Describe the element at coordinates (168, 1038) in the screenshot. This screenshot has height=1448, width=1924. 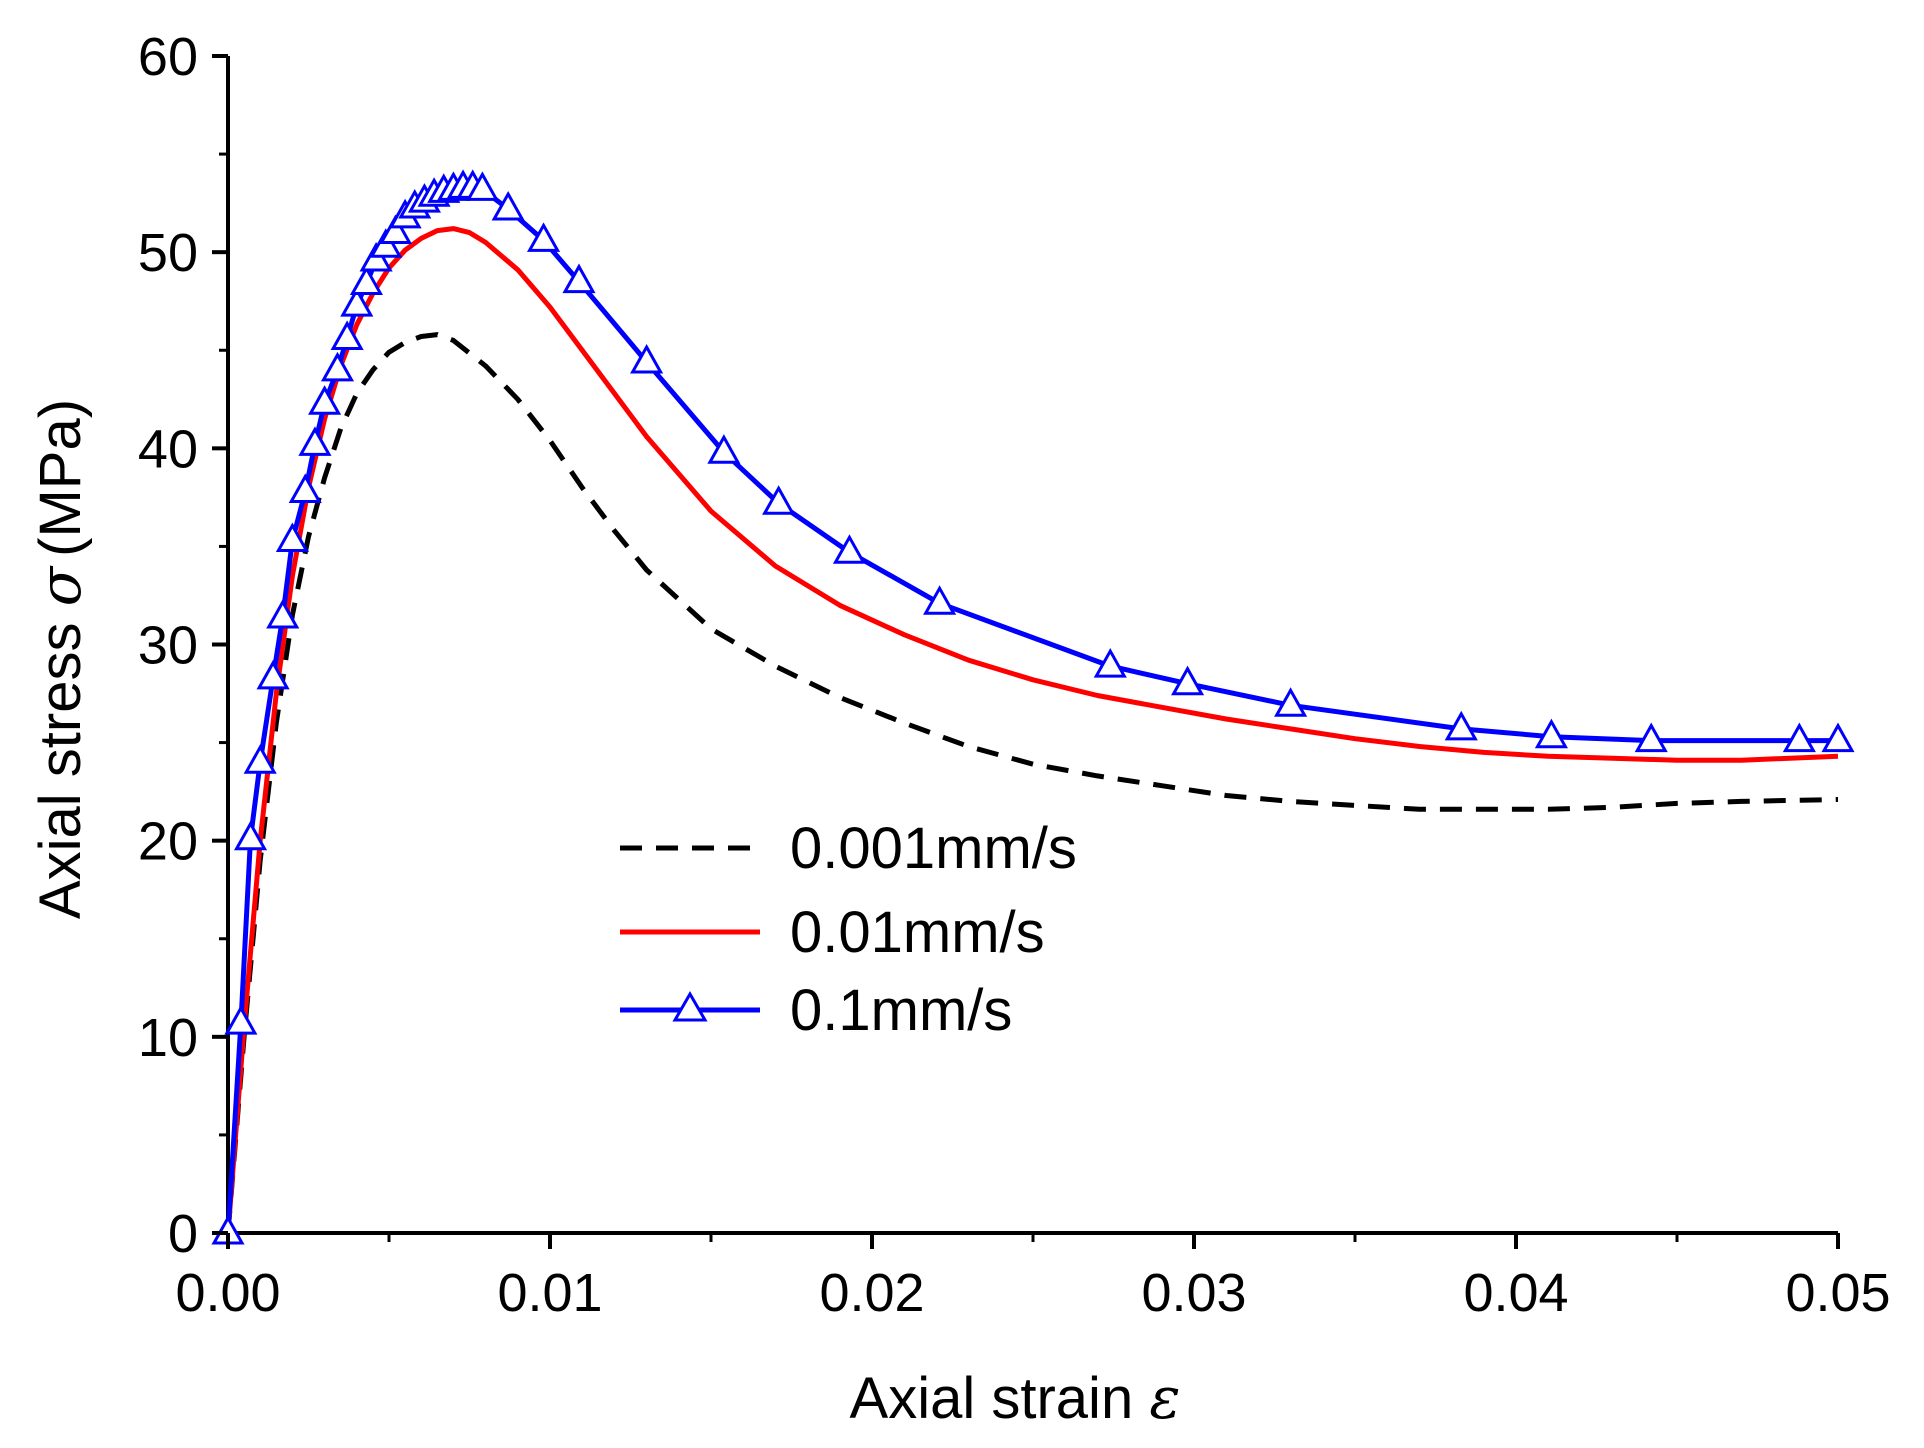
I see `y-tick-label: 10` at that location.